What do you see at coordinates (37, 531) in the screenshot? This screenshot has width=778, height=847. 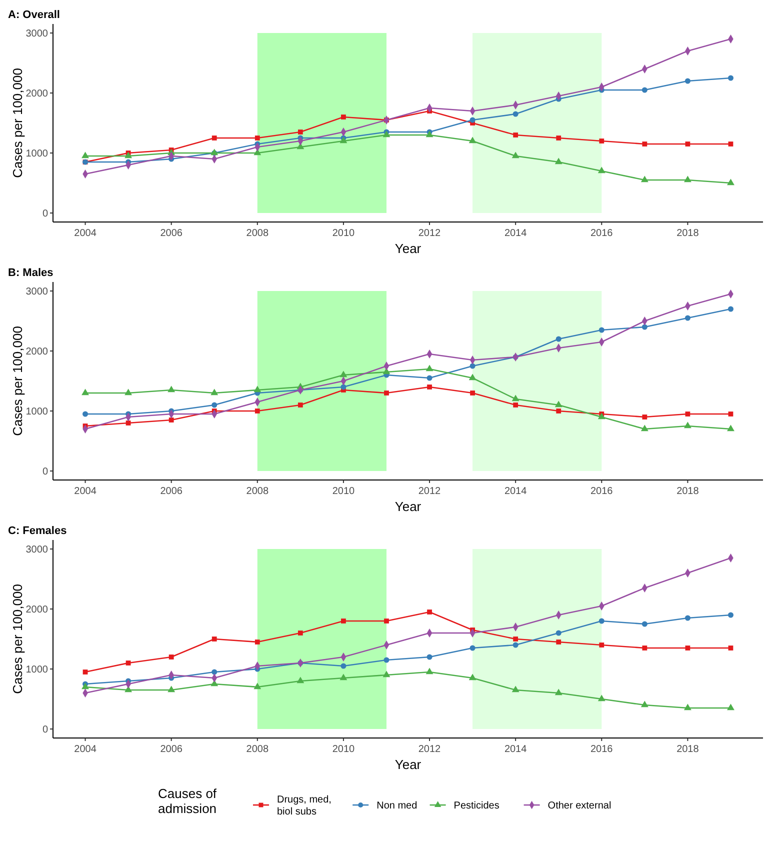 I see `chart-title: C: Females` at bounding box center [37, 531].